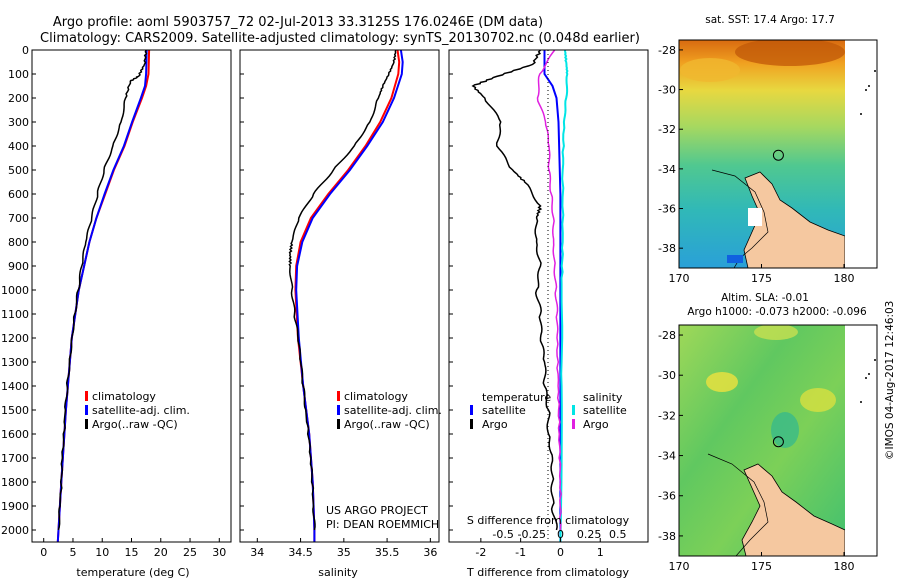 The height and width of the screenshot is (580, 900). Describe the element at coordinates (573, 424) in the screenshot. I see `legend-swatch-sal-argo` at that location.